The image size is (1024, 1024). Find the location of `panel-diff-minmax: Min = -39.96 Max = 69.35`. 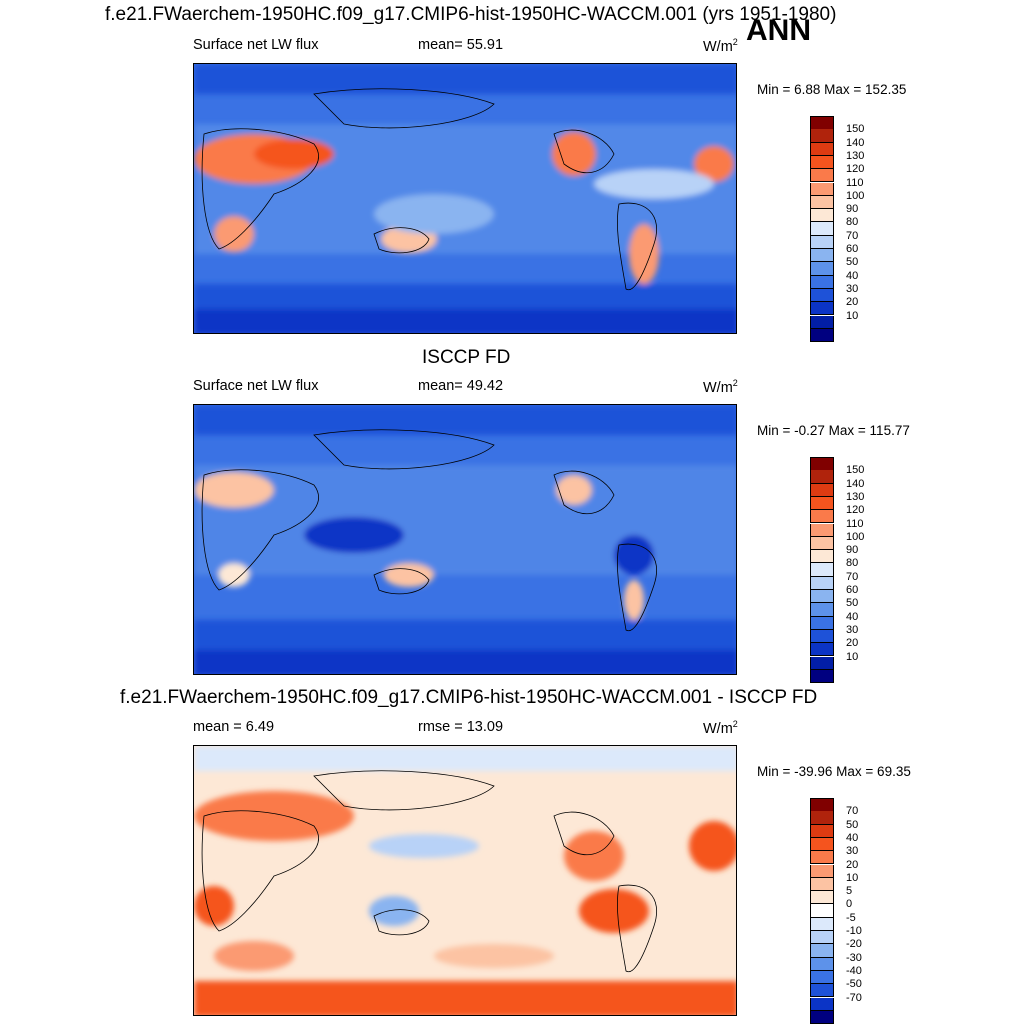

panel-diff-minmax: Min = -39.96 Max = 69.35 is located at coordinates (834, 771).